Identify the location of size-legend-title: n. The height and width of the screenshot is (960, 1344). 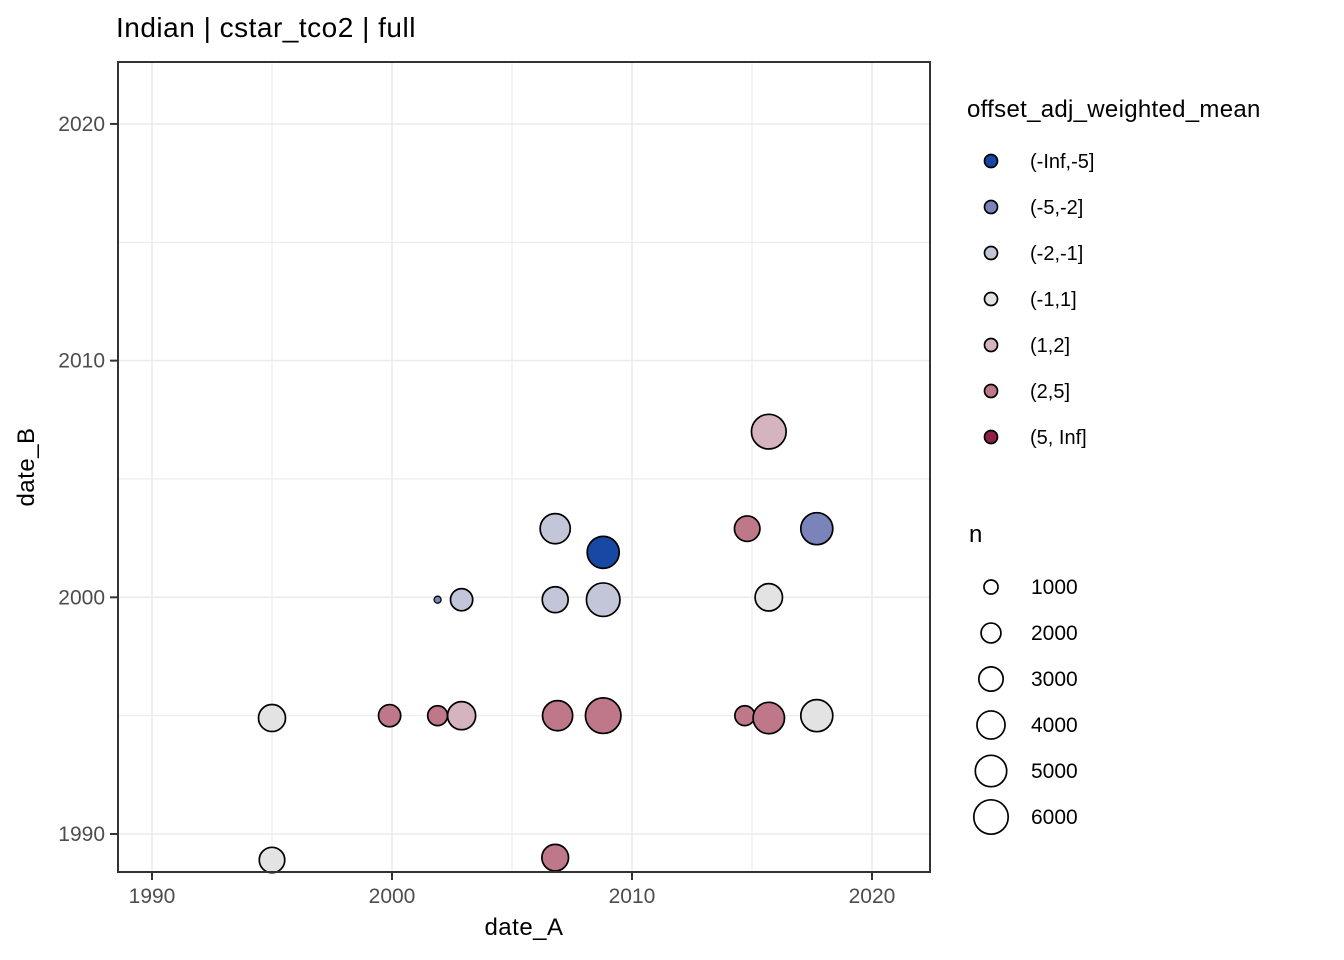
(976, 534).